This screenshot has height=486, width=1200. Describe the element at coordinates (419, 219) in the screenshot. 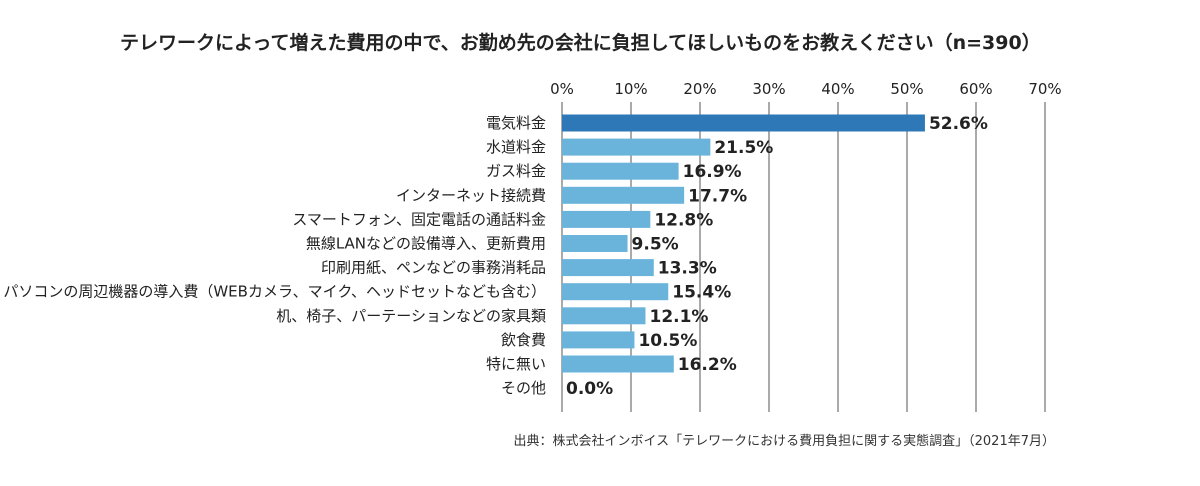

I see `category-label: スマートフォン、固定電話の通話料金` at that location.